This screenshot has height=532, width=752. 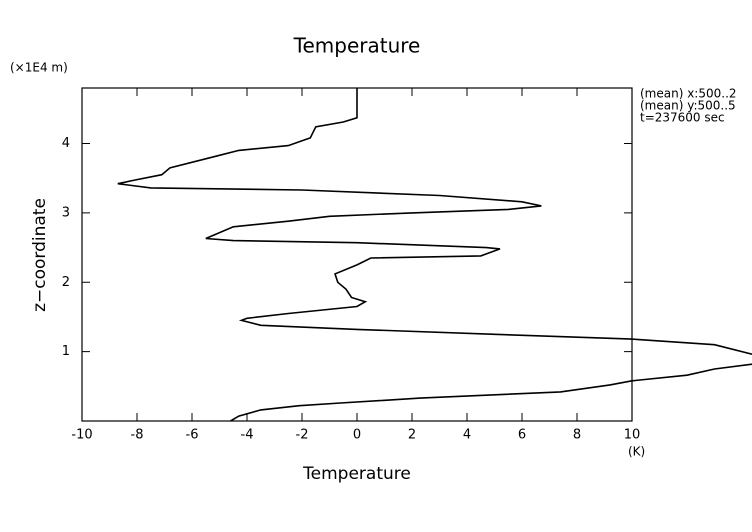 What do you see at coordinates (356, 474) in the screenshot?
I see `x-axis-label: Temperature` at bounding box center [356, 474].